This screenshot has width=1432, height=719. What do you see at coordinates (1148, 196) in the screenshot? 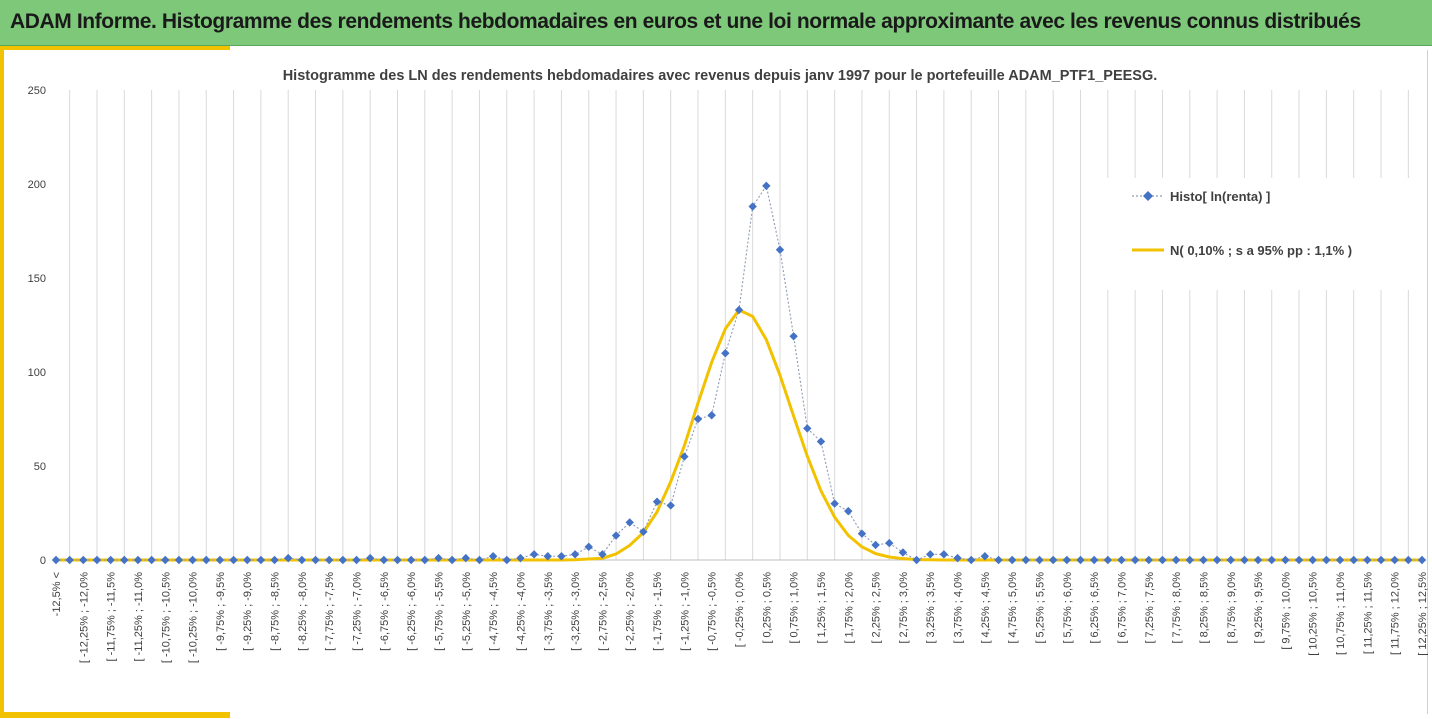
I see `legend-histo-swatch-marker` at bounding box center [1148, 196].